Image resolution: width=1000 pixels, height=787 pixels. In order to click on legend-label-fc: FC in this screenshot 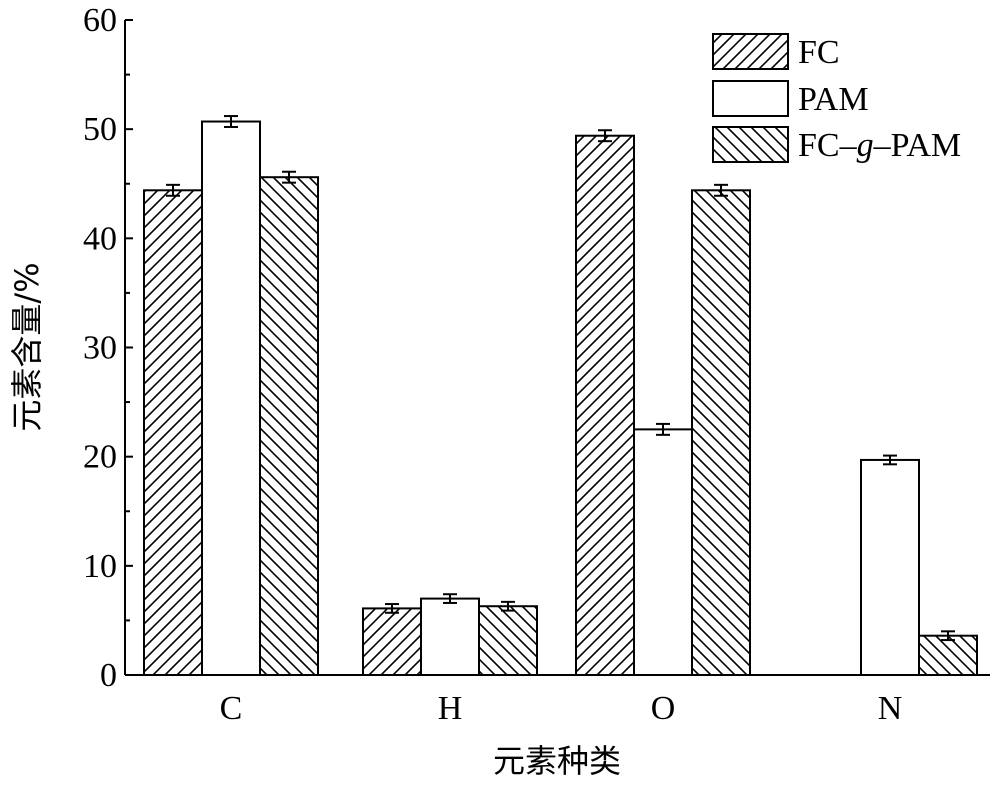, I will do `click(819, 52)`.